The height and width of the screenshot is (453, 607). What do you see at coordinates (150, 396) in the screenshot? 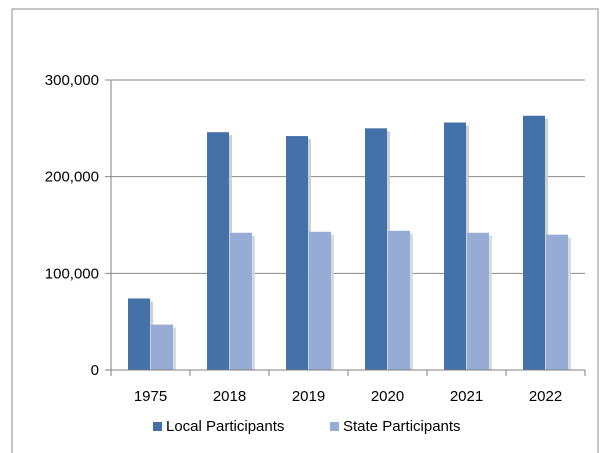
I see `x-tick-label: 1975` at bounding box center [150, 396].